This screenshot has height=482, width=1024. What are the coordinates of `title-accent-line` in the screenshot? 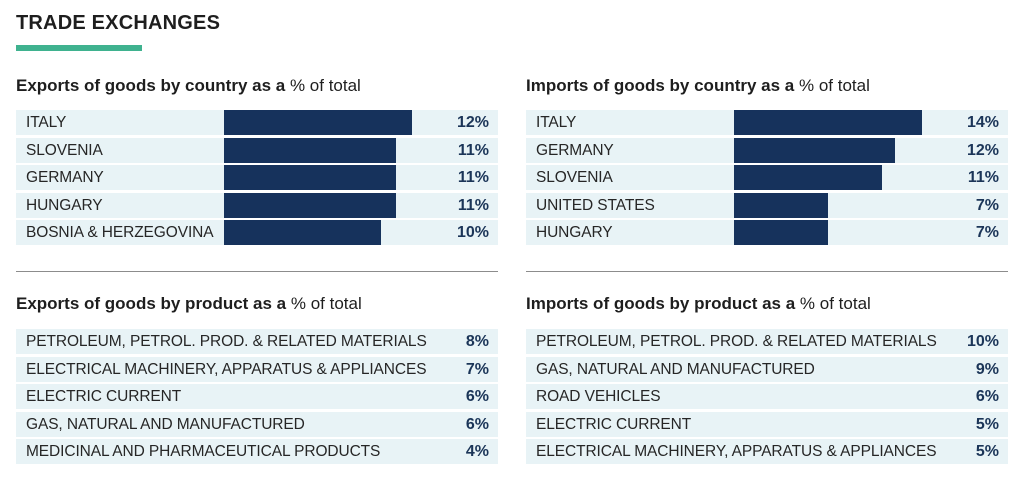 It's located at (79, 48).